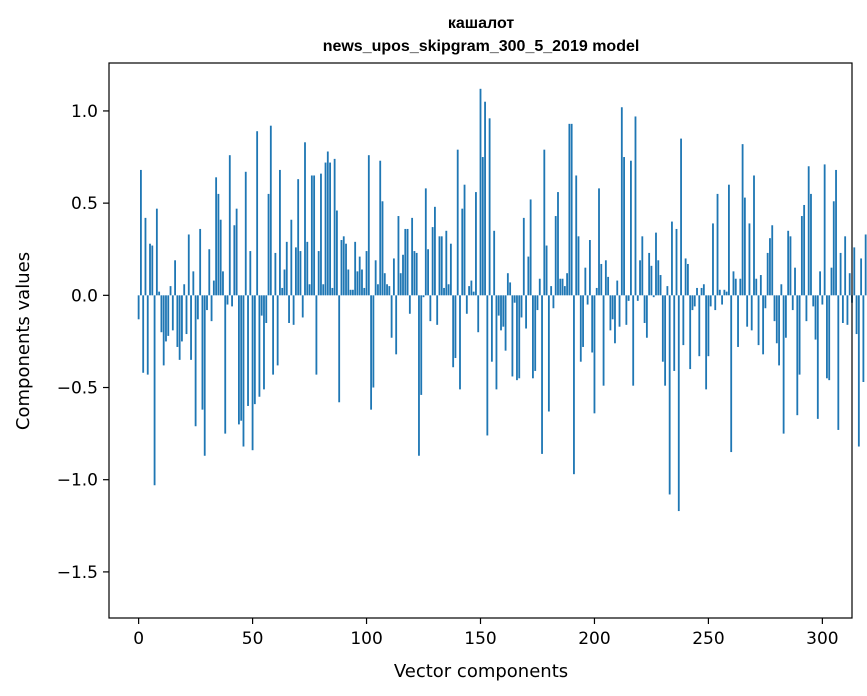  Describe the element at coordinates (84, 112) in the screenshot. I see `y-tick-label: 1.0` at that location.